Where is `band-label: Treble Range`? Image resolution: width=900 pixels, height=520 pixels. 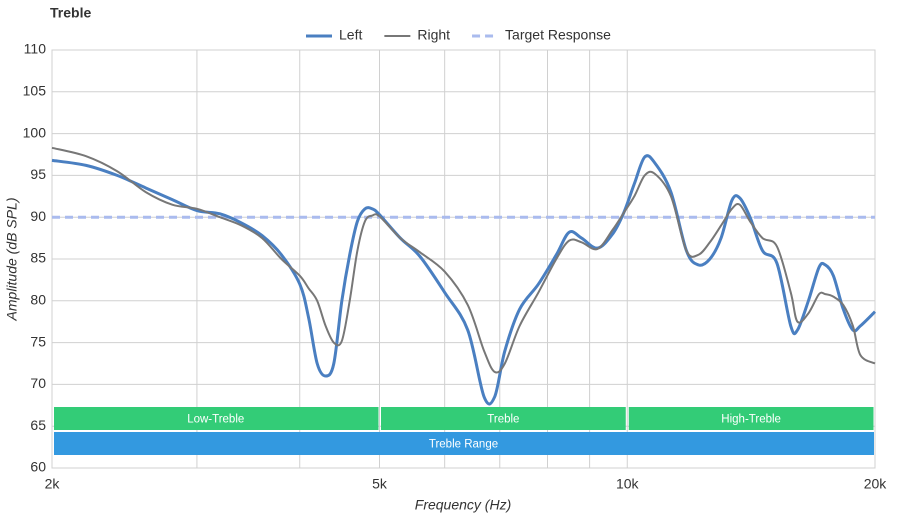 band-label: Treble Range is located at coordinates (463, 445).